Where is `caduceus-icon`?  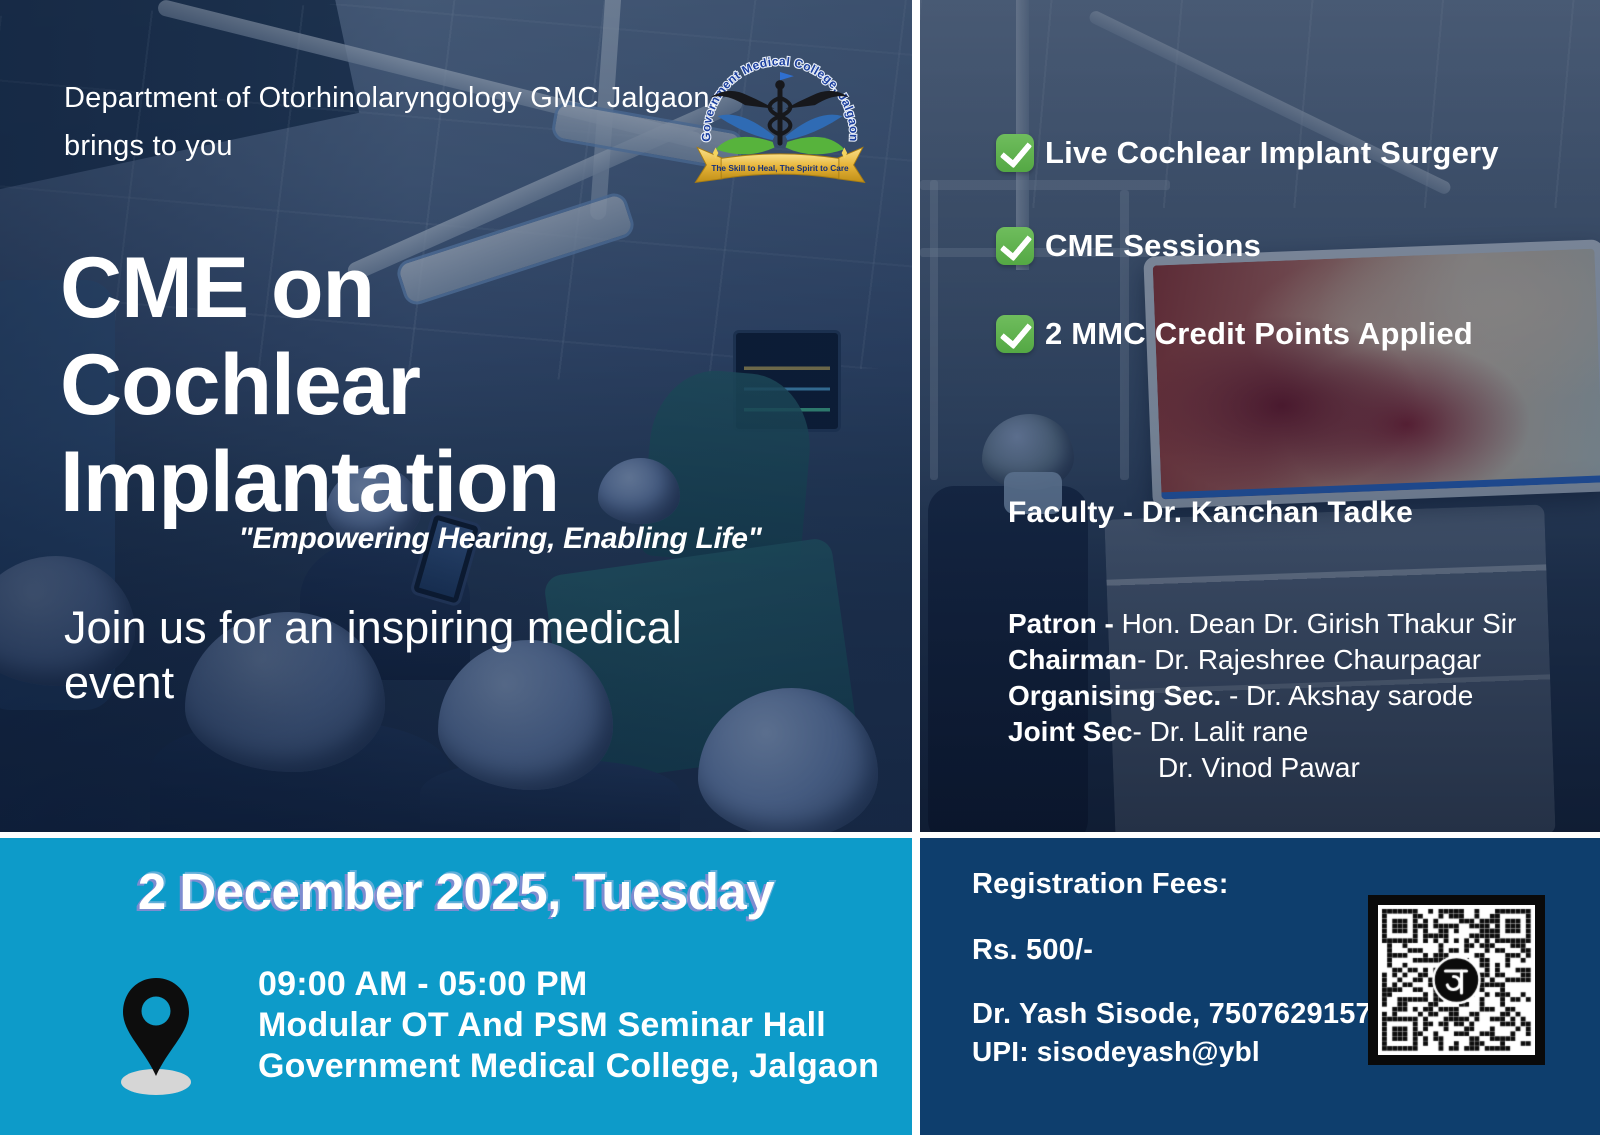
caduceus-icon is located at coordinates (780, 109).